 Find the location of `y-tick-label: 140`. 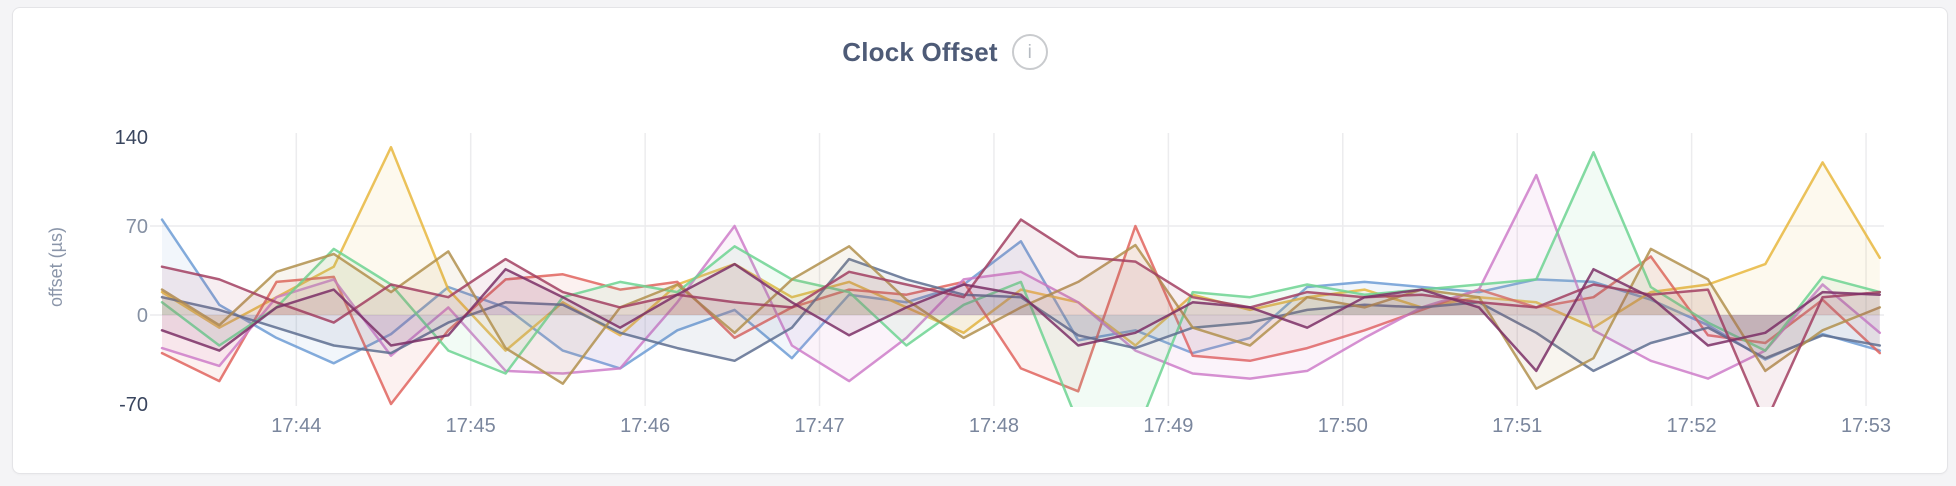

y-tick-label: 140 is located at coordinates (131, 138).